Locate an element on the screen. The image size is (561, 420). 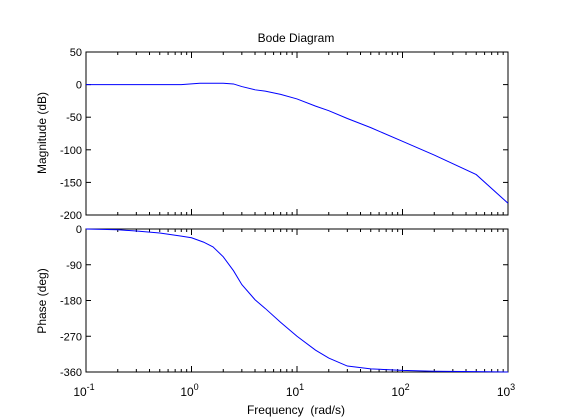
phase-y-tick-label: -180 is located at coordinates (71, 302).